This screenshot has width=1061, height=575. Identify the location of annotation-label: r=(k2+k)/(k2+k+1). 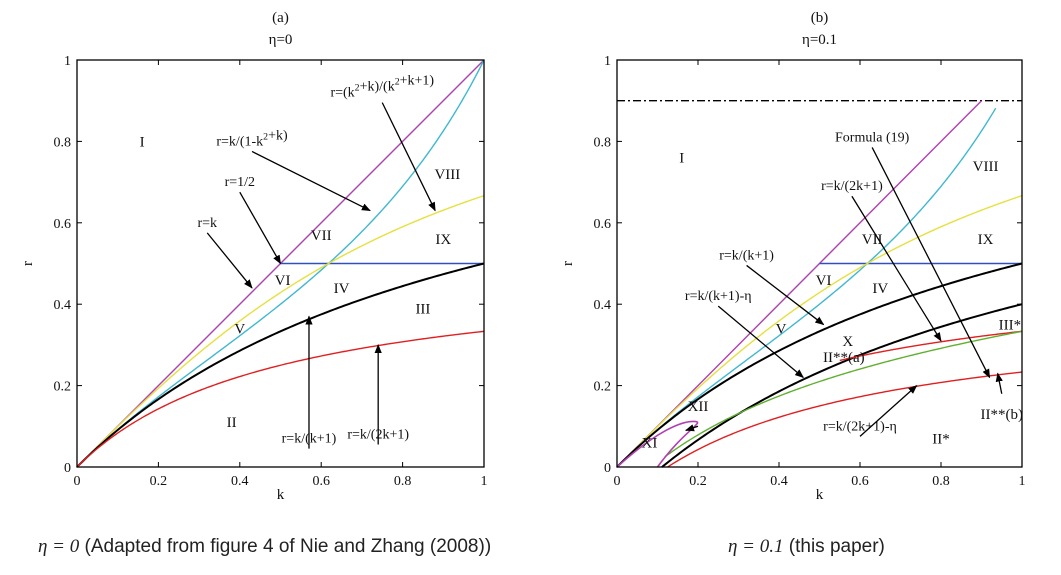
(382, 87).